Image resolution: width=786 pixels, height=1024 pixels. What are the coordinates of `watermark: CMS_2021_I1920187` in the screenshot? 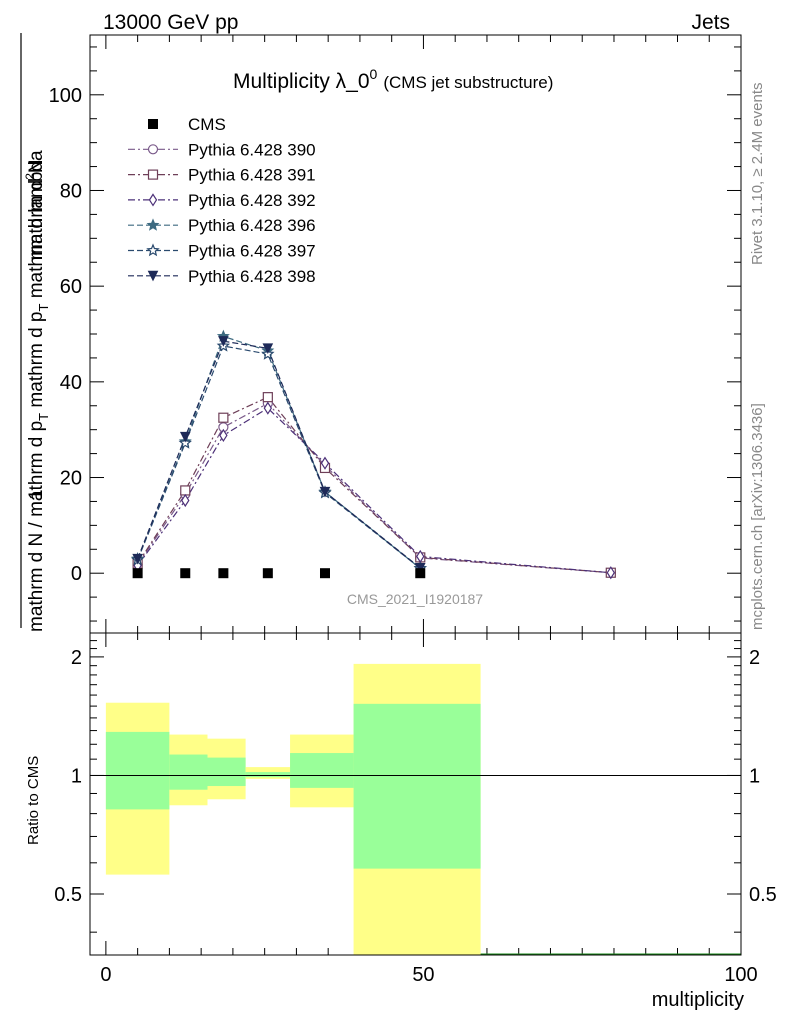 It's located at (415, 599).